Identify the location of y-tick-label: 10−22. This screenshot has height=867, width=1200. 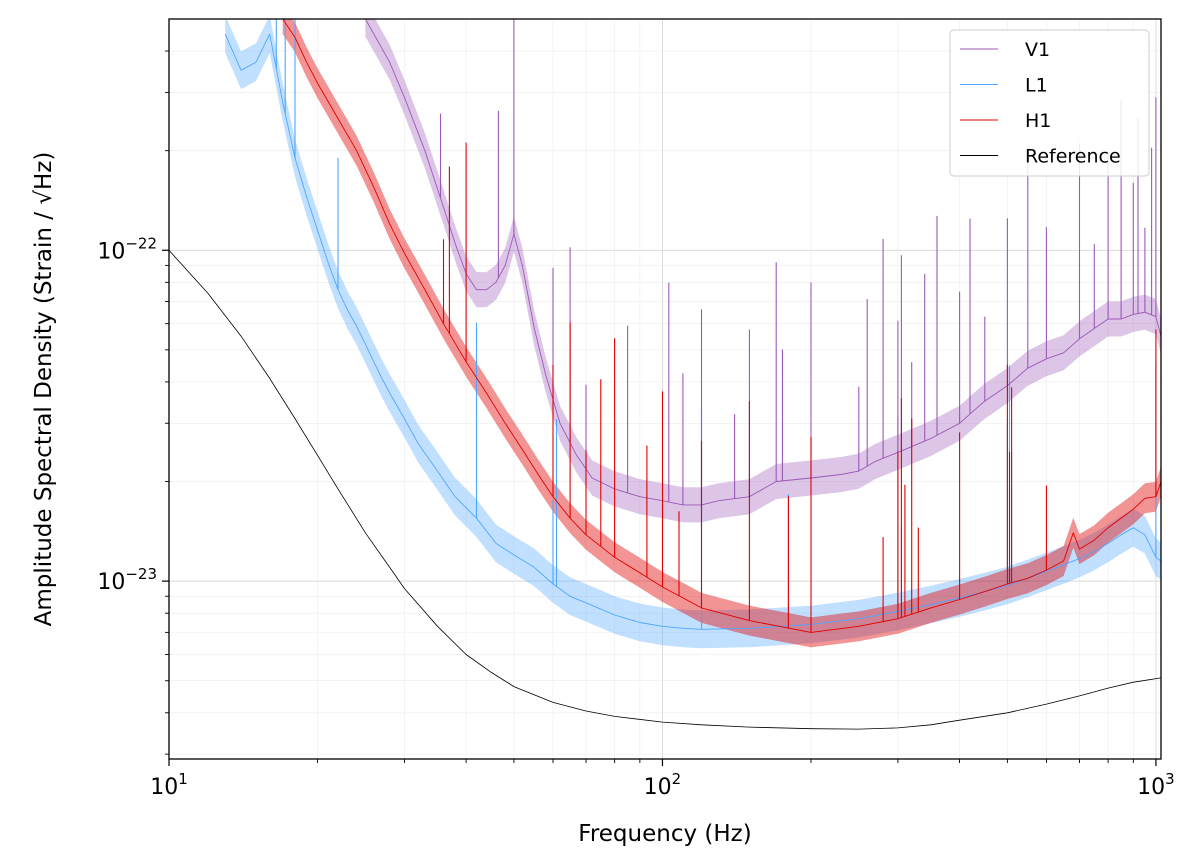
(127, 249).